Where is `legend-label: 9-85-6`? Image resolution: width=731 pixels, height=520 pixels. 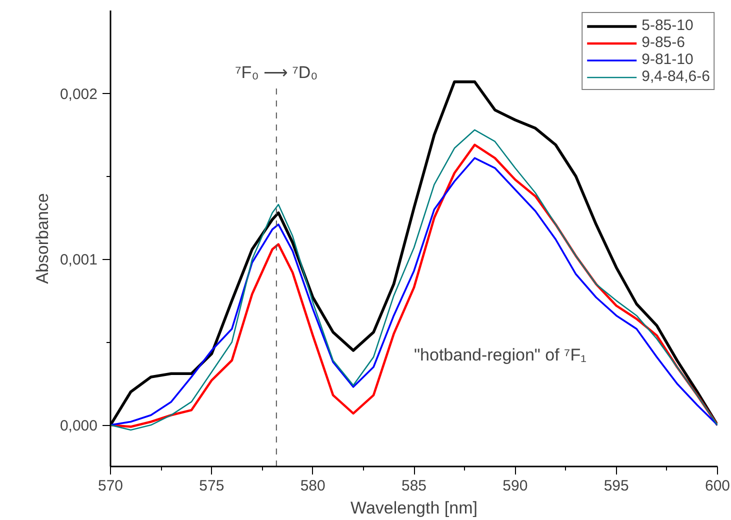 legend-label: 9-85-6 is located at coordinates (663, 42).